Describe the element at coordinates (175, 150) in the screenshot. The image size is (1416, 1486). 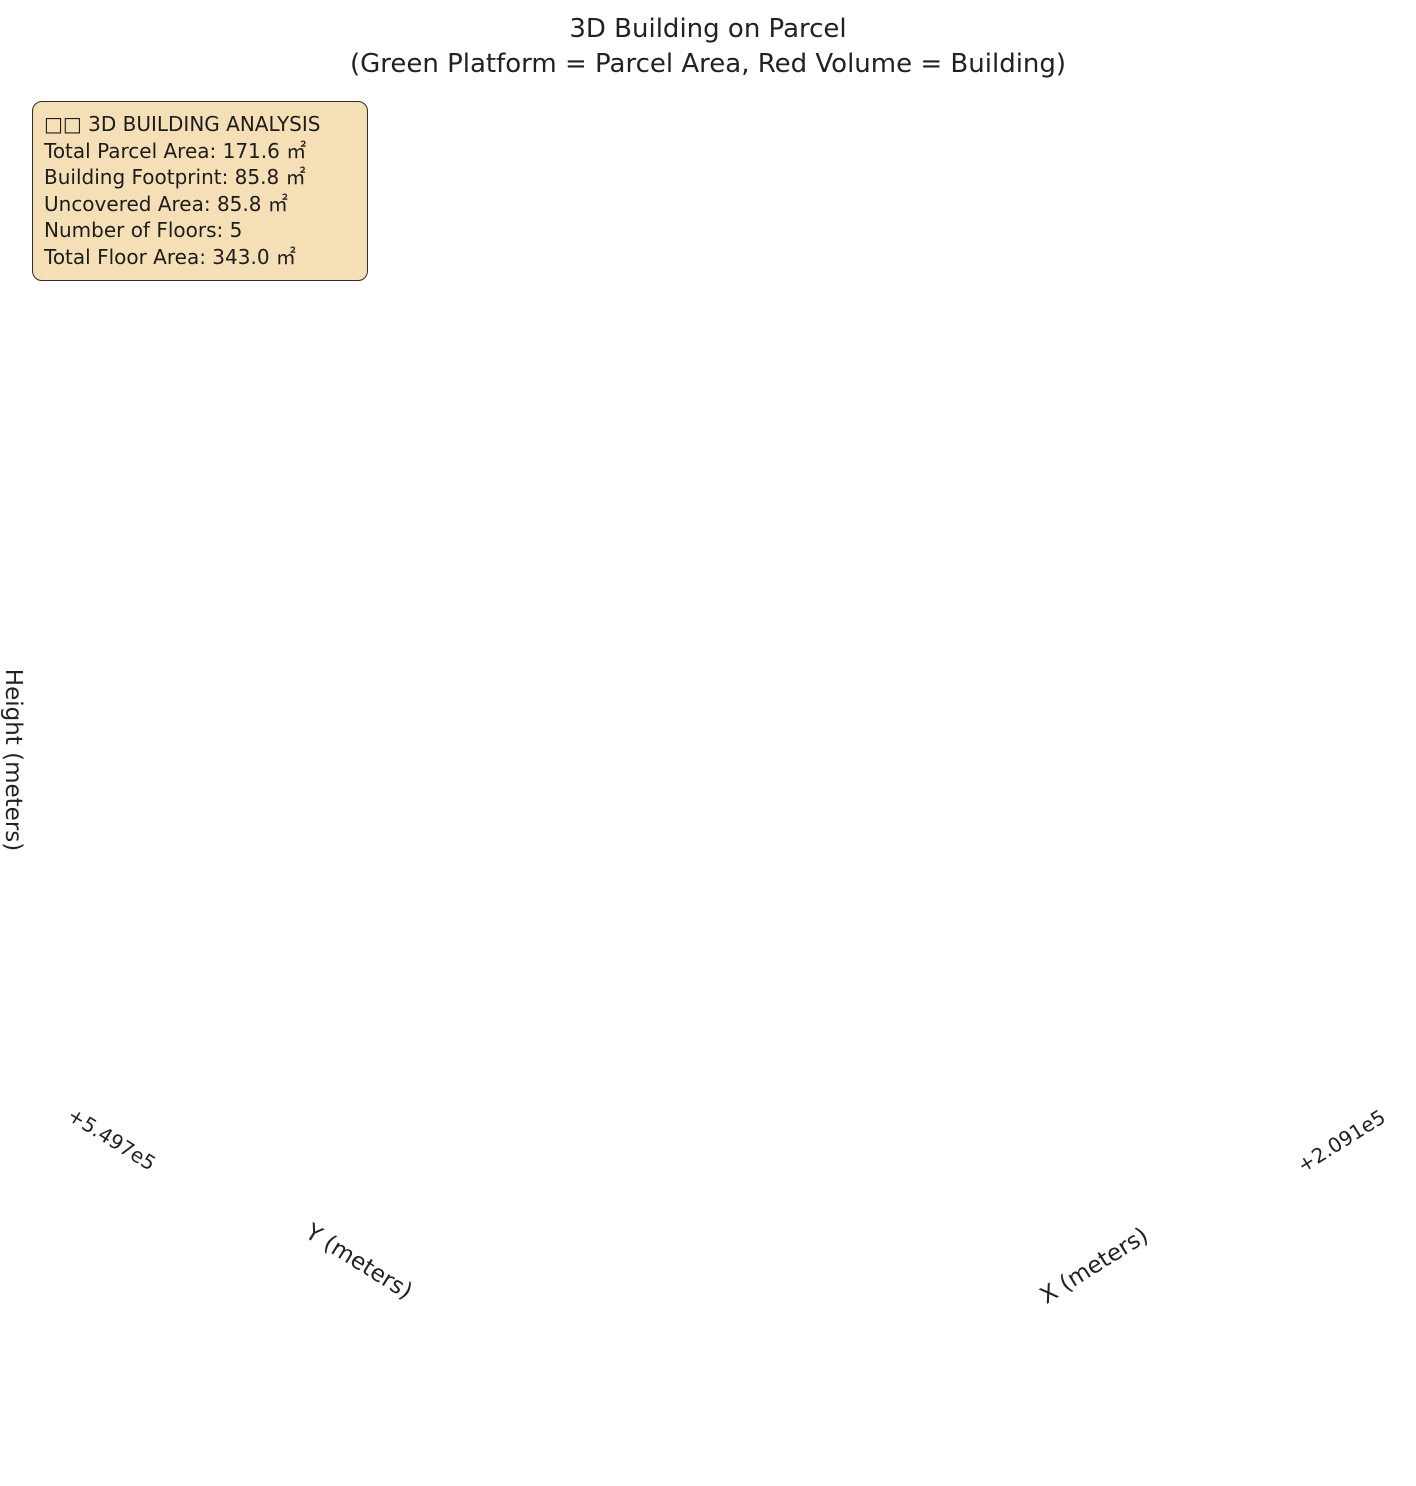
I see `info-parcel-area: Total Parcel Area: 171.6 ㎡` at that location.